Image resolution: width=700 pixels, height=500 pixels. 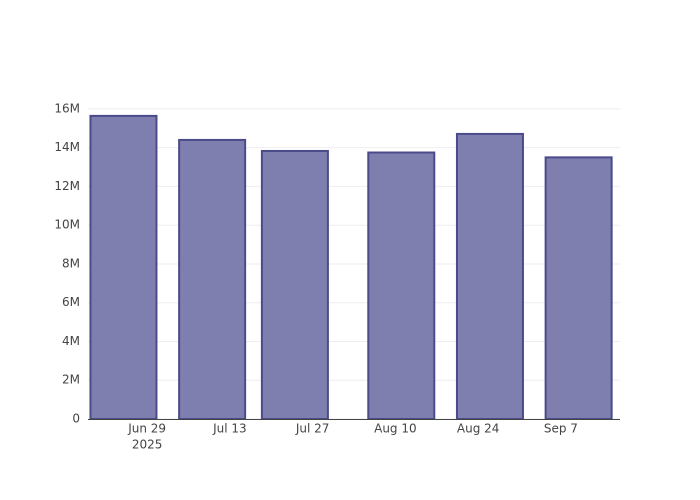 I want to click on y-tick-label: 4M, so click(x=71, y=341).